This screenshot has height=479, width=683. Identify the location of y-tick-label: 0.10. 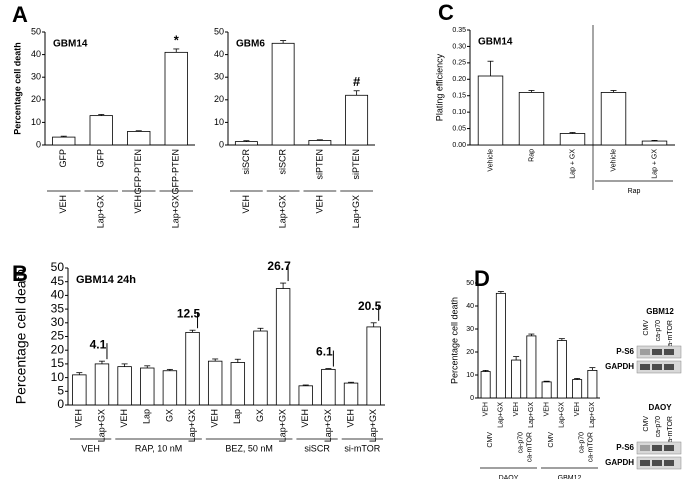
(459, 112).